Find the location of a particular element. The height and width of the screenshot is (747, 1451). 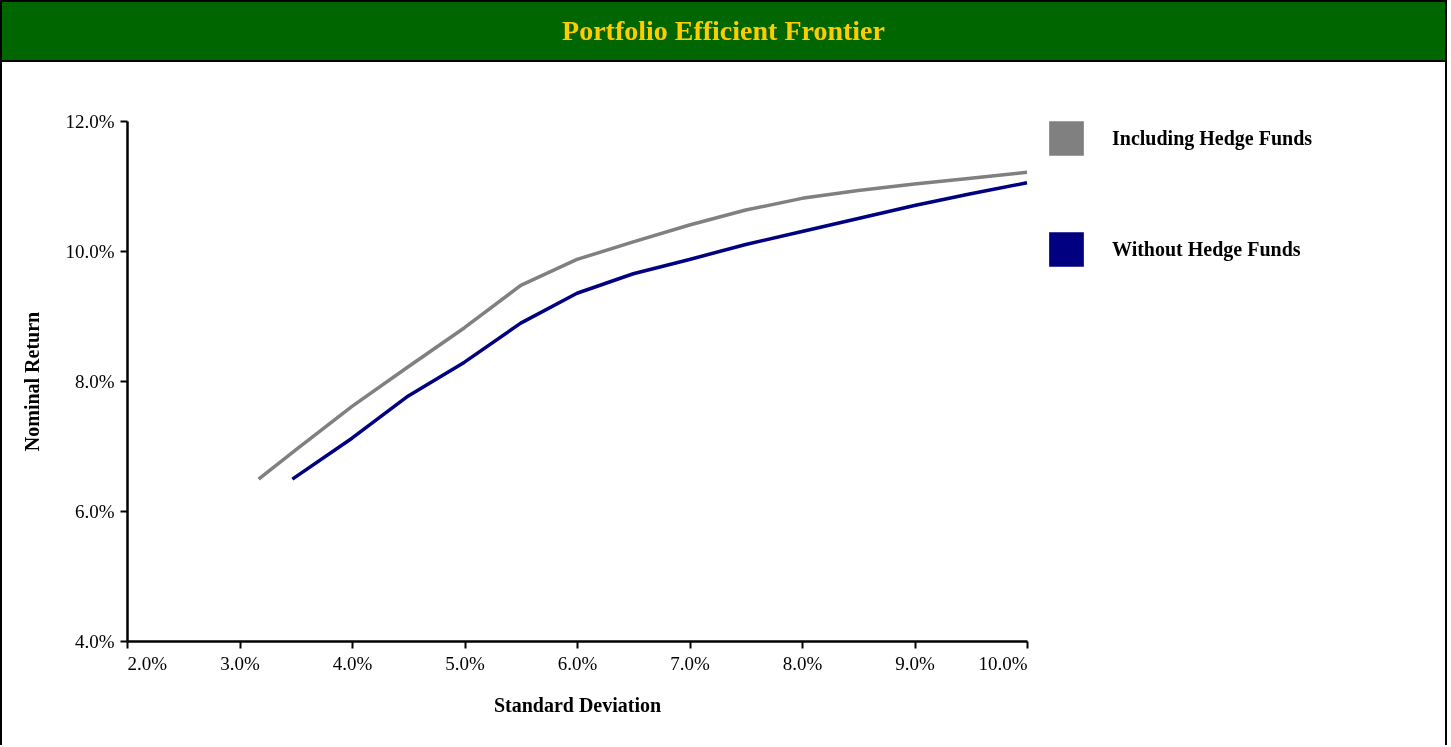

x-tick-label: 3.0% is located at coordinates (240, 663).